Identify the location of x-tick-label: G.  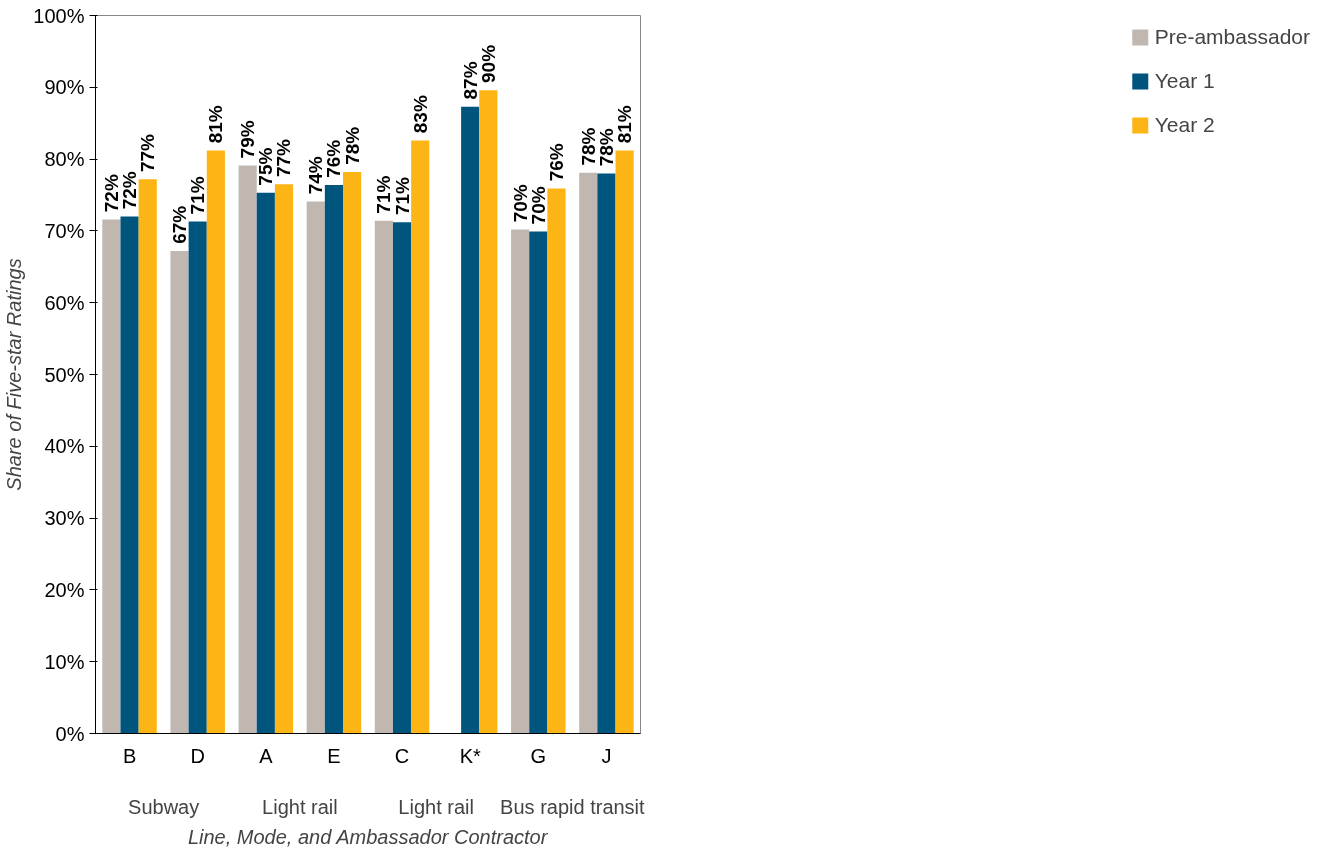
(538, 755).